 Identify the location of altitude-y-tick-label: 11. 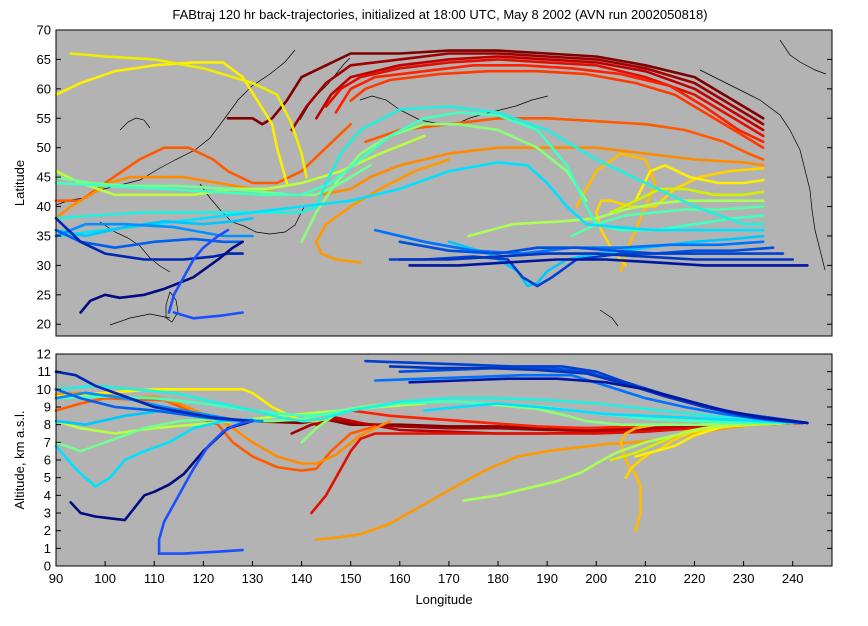
(45, 371).